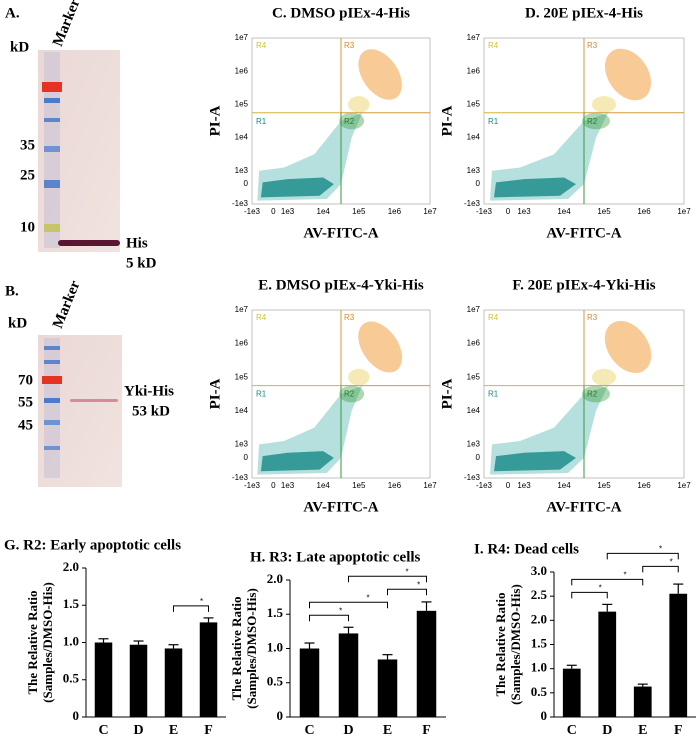  I want to click on y-tick-label: 1e3, so click(474, 170).